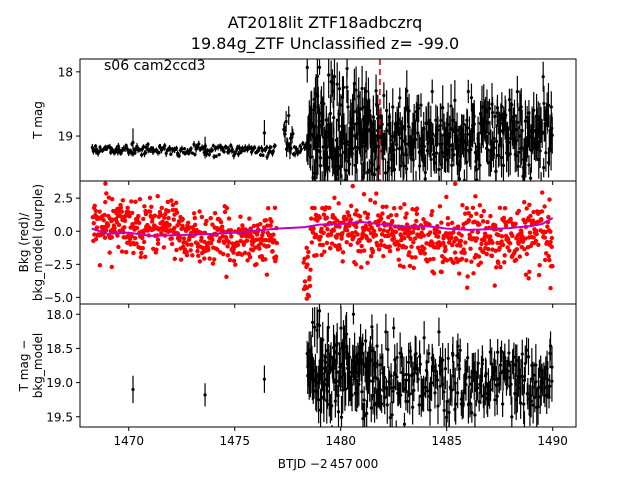 Image resolution: width=640 pixels, height=480 pixels. Describe the element at coordinates (63, 232) in the screenshot. I see `y-tick-label: 0.0` at that location.